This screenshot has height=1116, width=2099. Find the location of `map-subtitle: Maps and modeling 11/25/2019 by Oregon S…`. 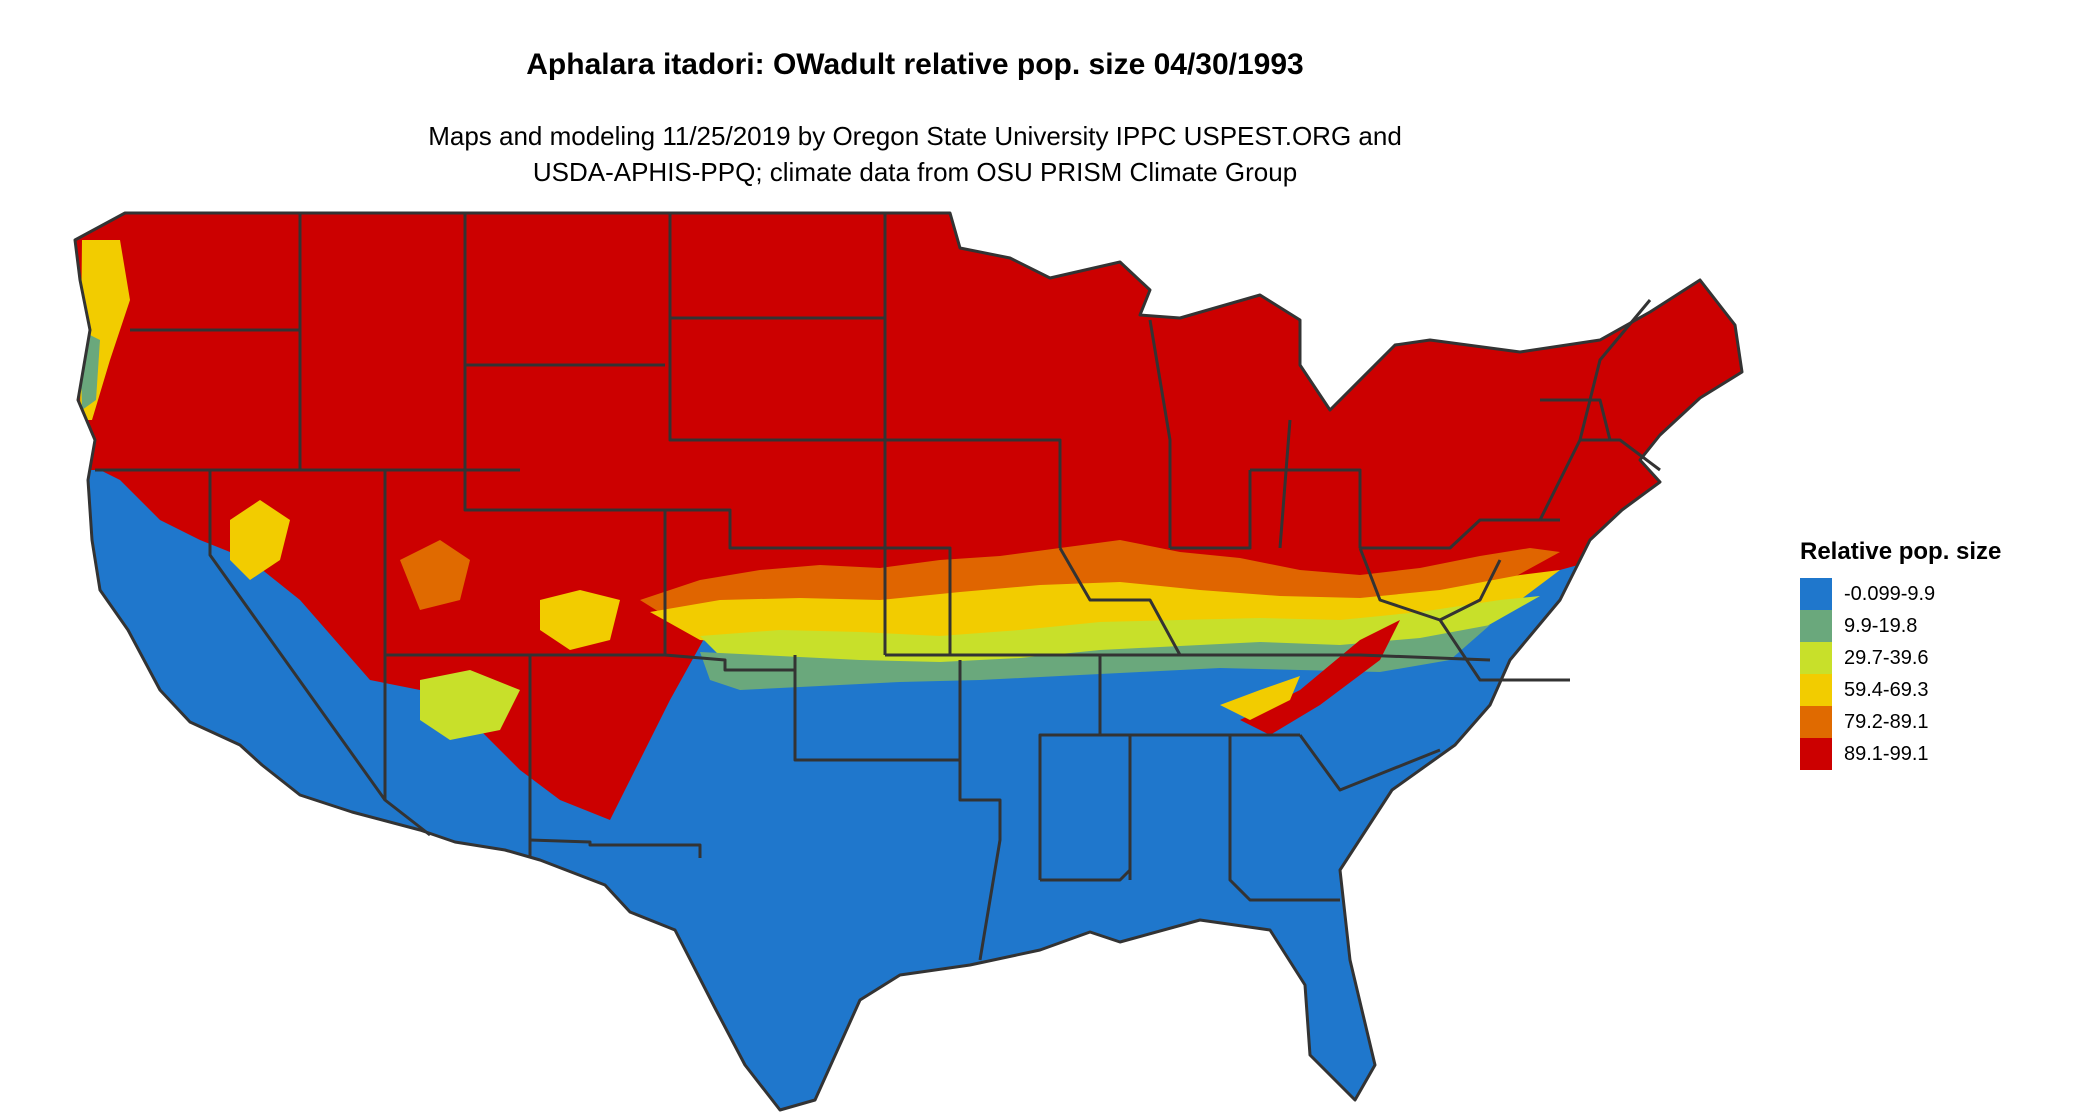

map-subtitle: Maps and modeling 11/25/2019 by Oregon S… is located at coordinates (915, 154).